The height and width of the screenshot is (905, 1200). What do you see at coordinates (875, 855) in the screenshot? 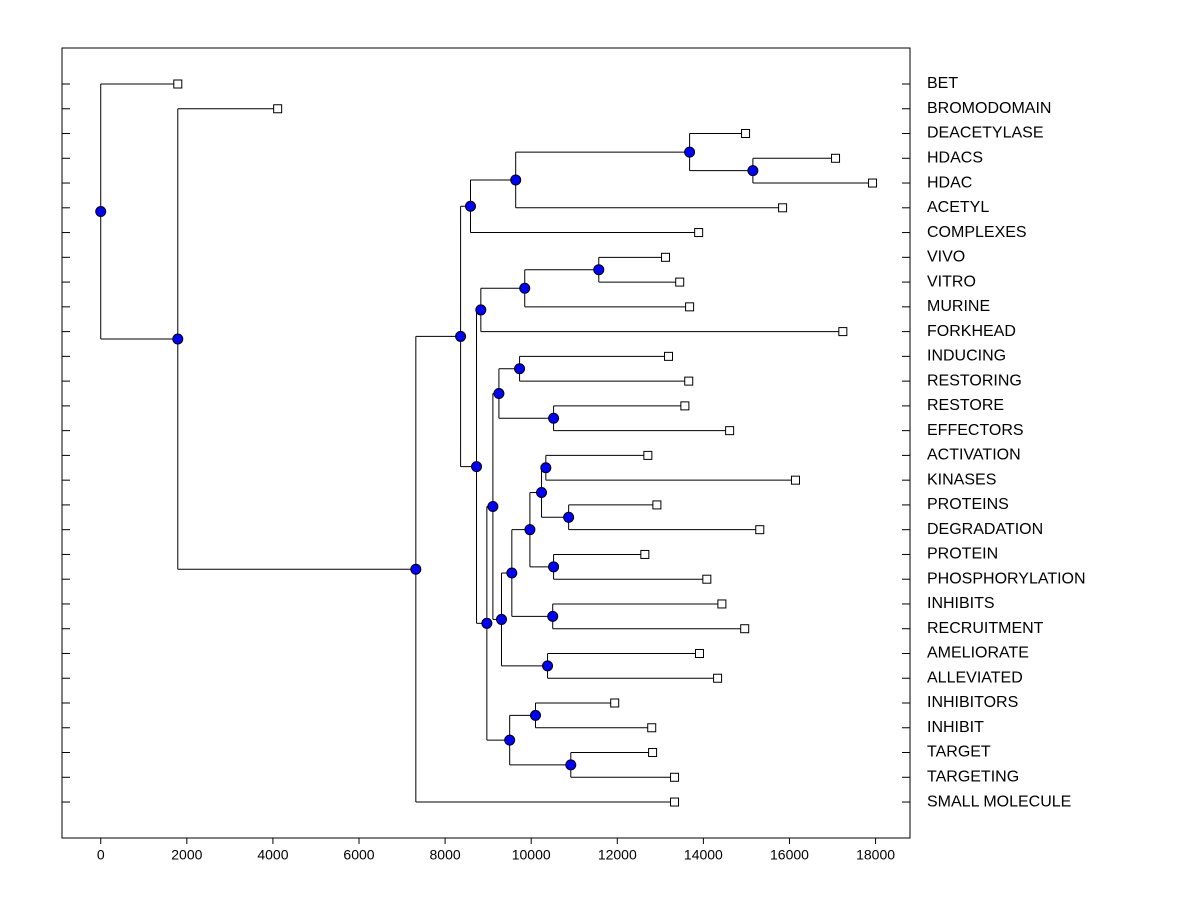
I see `x-tick-label: 18000` at bounding box center [875, 855].